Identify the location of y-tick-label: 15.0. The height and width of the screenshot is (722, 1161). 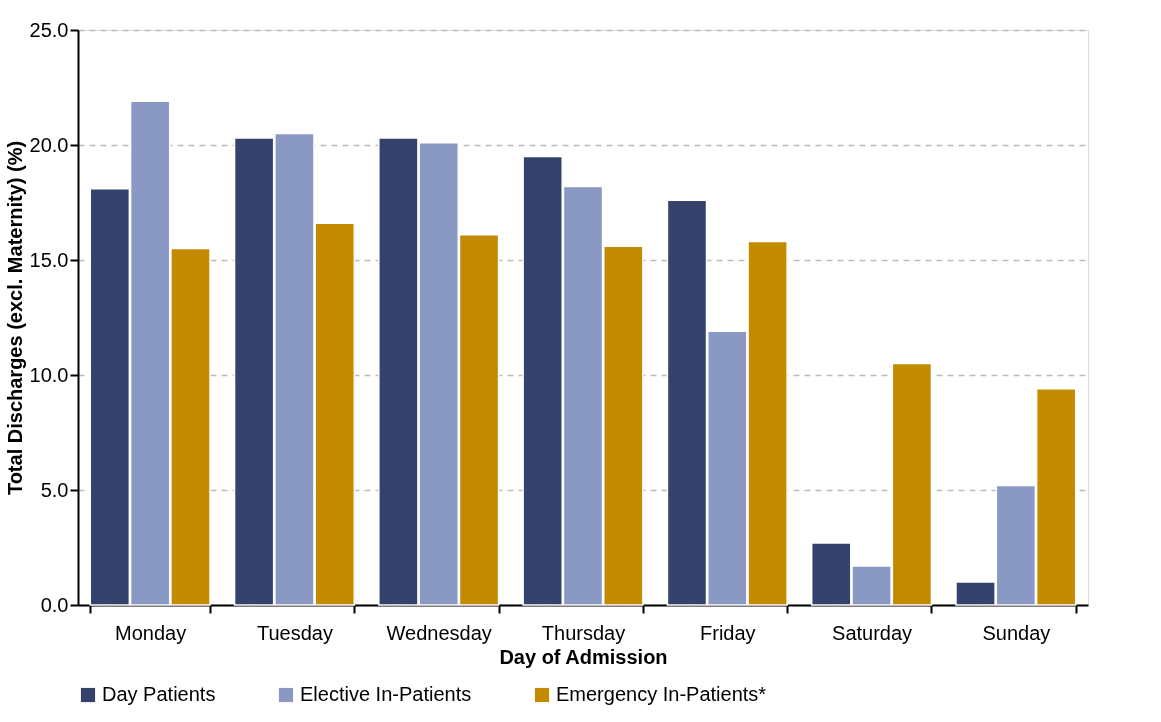
(49, 259).